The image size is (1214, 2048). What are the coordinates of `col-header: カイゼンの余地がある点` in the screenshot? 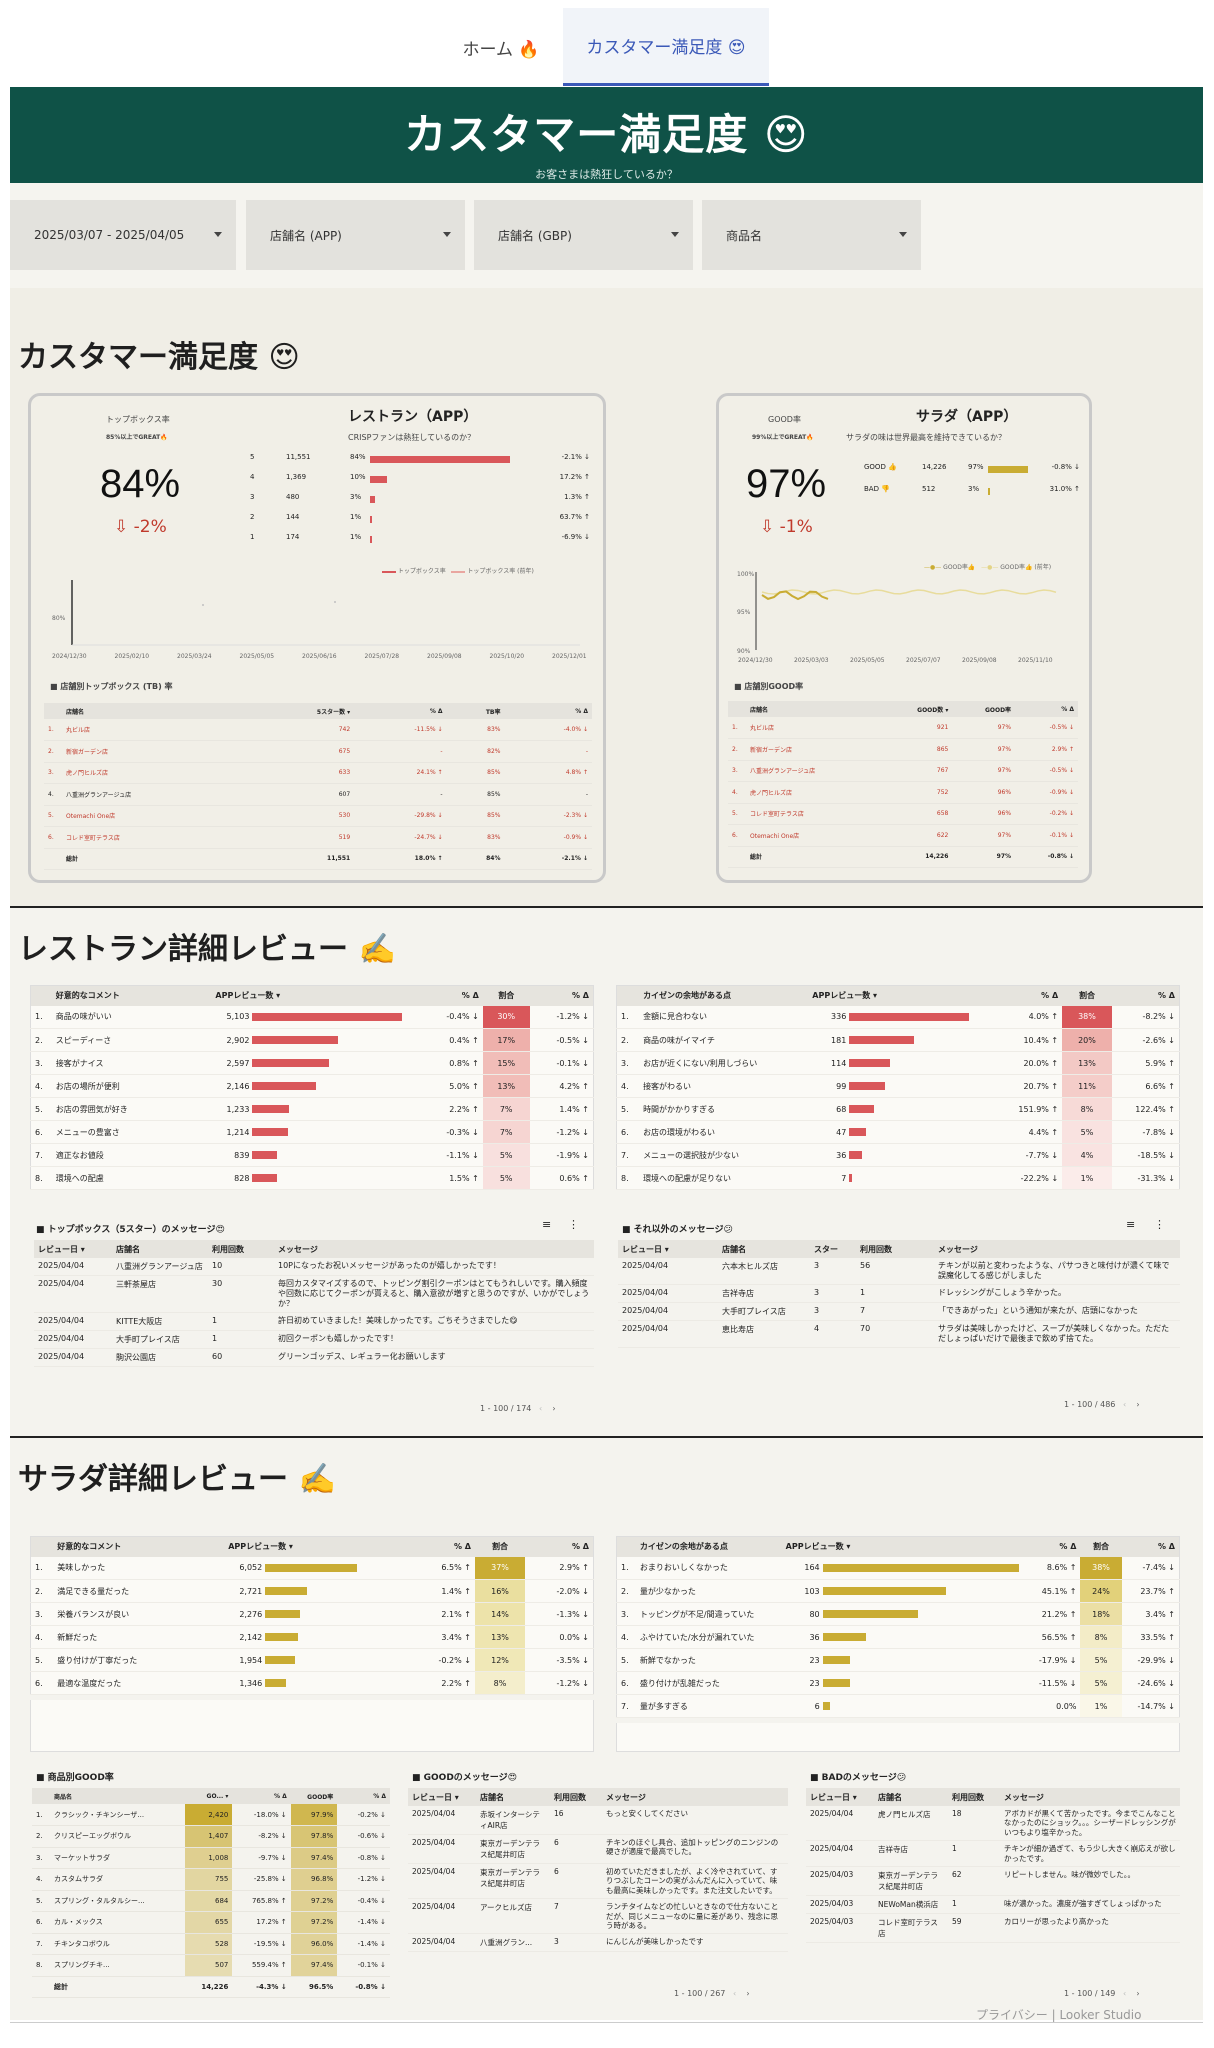 It's located at (708, 1546).